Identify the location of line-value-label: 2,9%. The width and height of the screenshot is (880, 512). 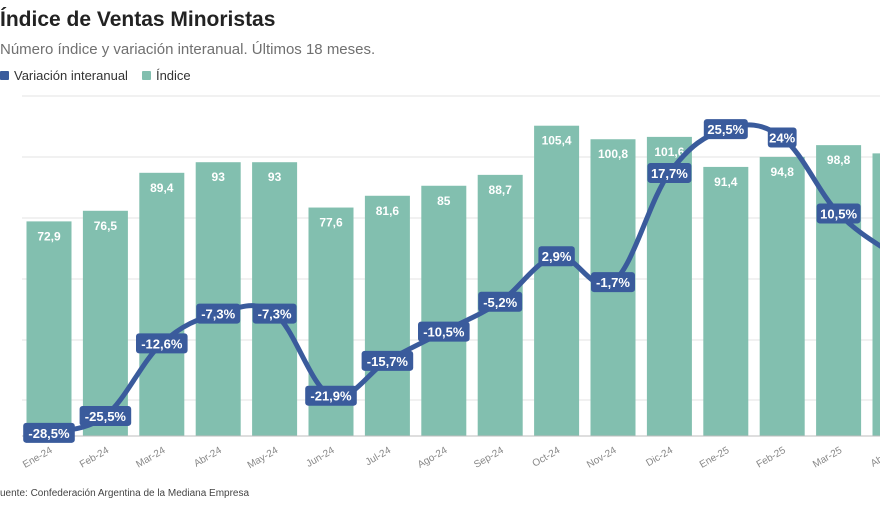
(557, 256).